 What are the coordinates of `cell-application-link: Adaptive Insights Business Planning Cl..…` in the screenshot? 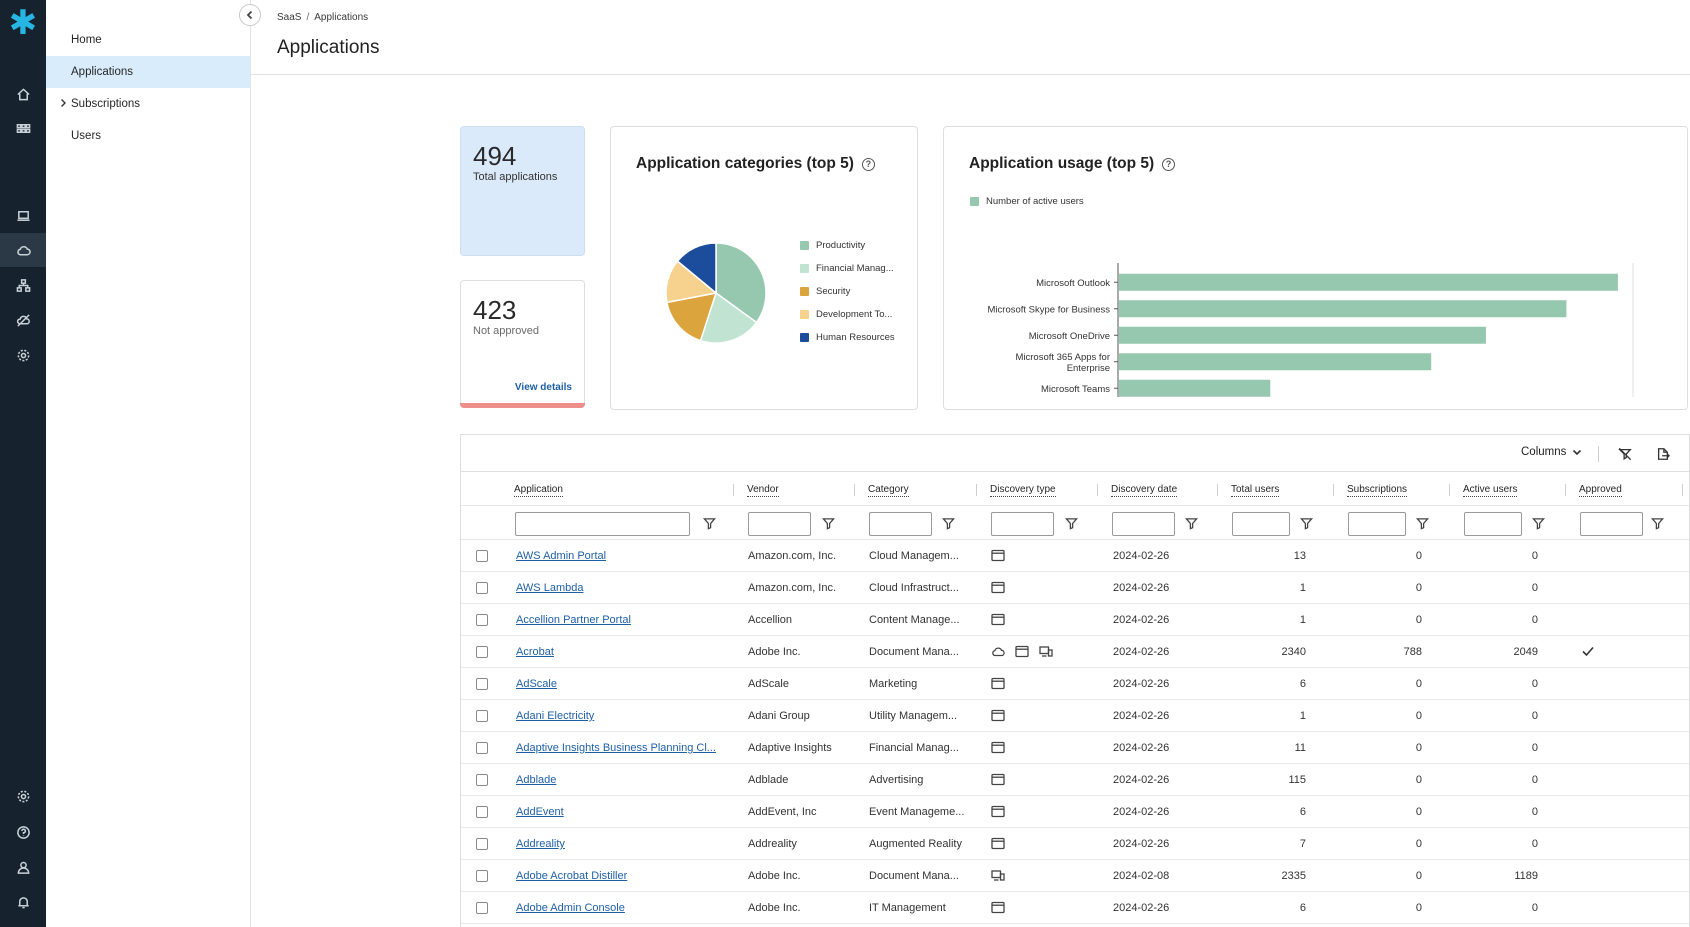 It's located at (616, 748).